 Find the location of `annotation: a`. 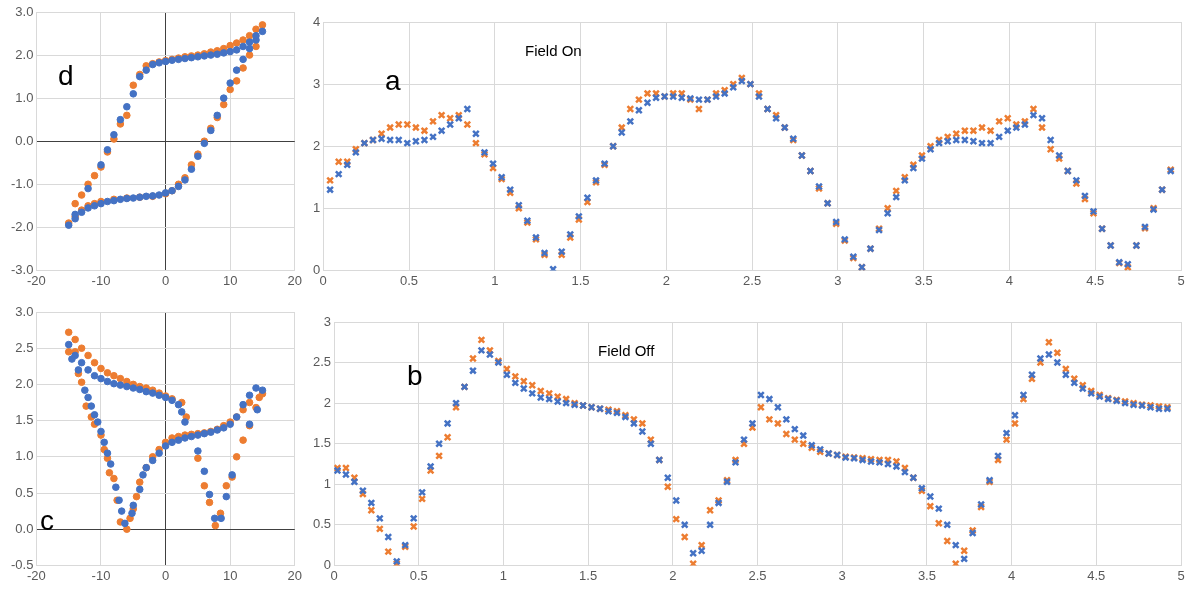

annotation: a is located at coordinates (393, 81).